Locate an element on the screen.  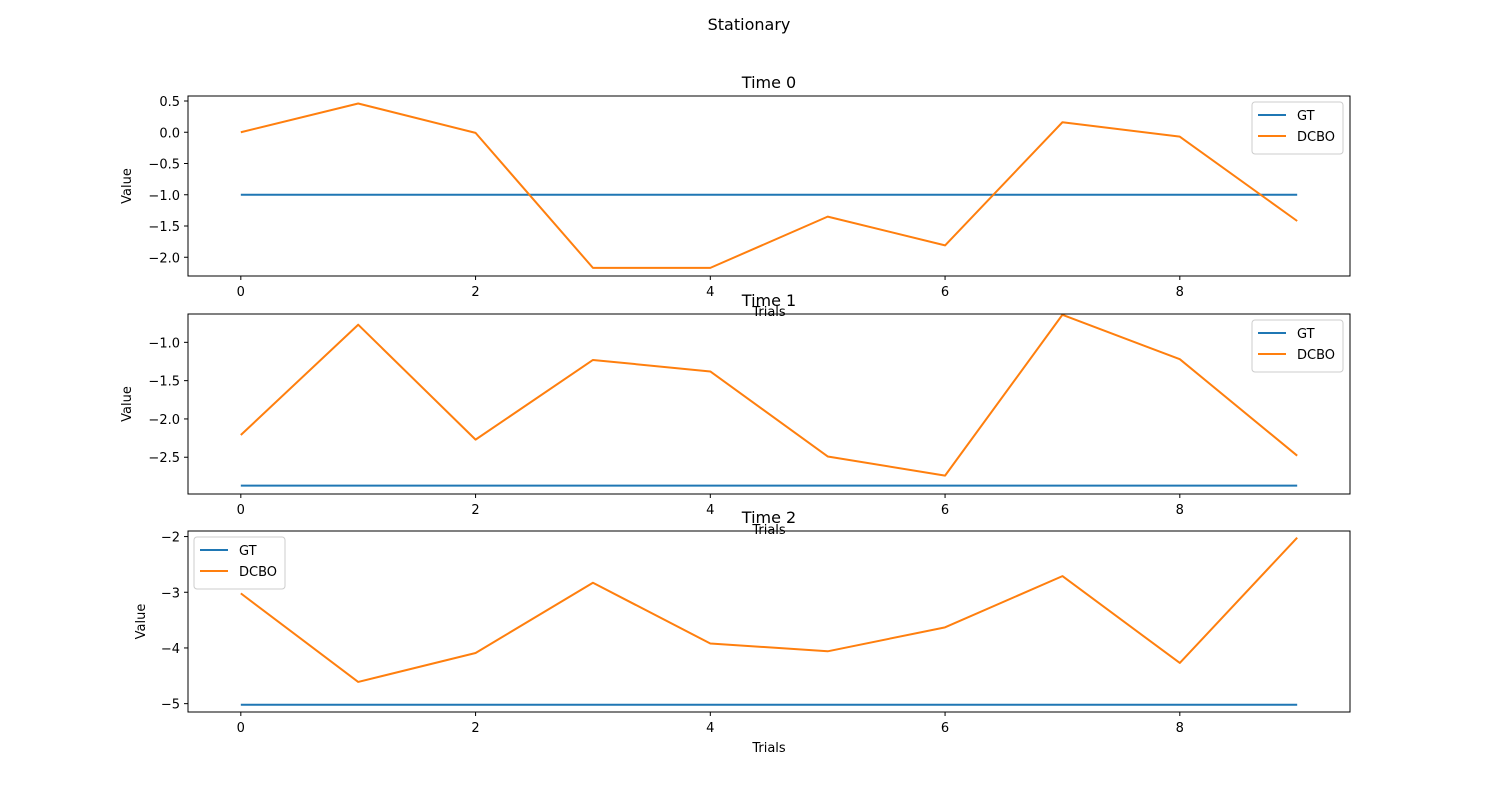
subplot-title: Time 1 is located at coordinates (768, 300).